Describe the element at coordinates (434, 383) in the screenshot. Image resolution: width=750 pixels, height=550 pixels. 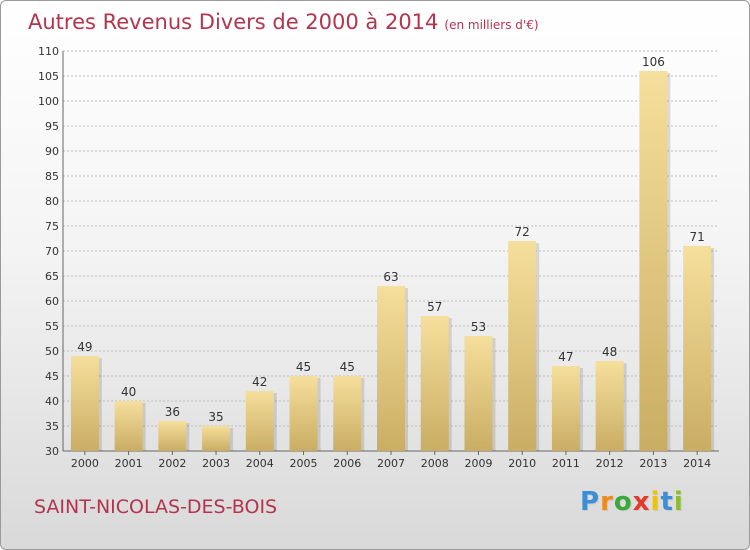
I see `bar-2008` at that location.